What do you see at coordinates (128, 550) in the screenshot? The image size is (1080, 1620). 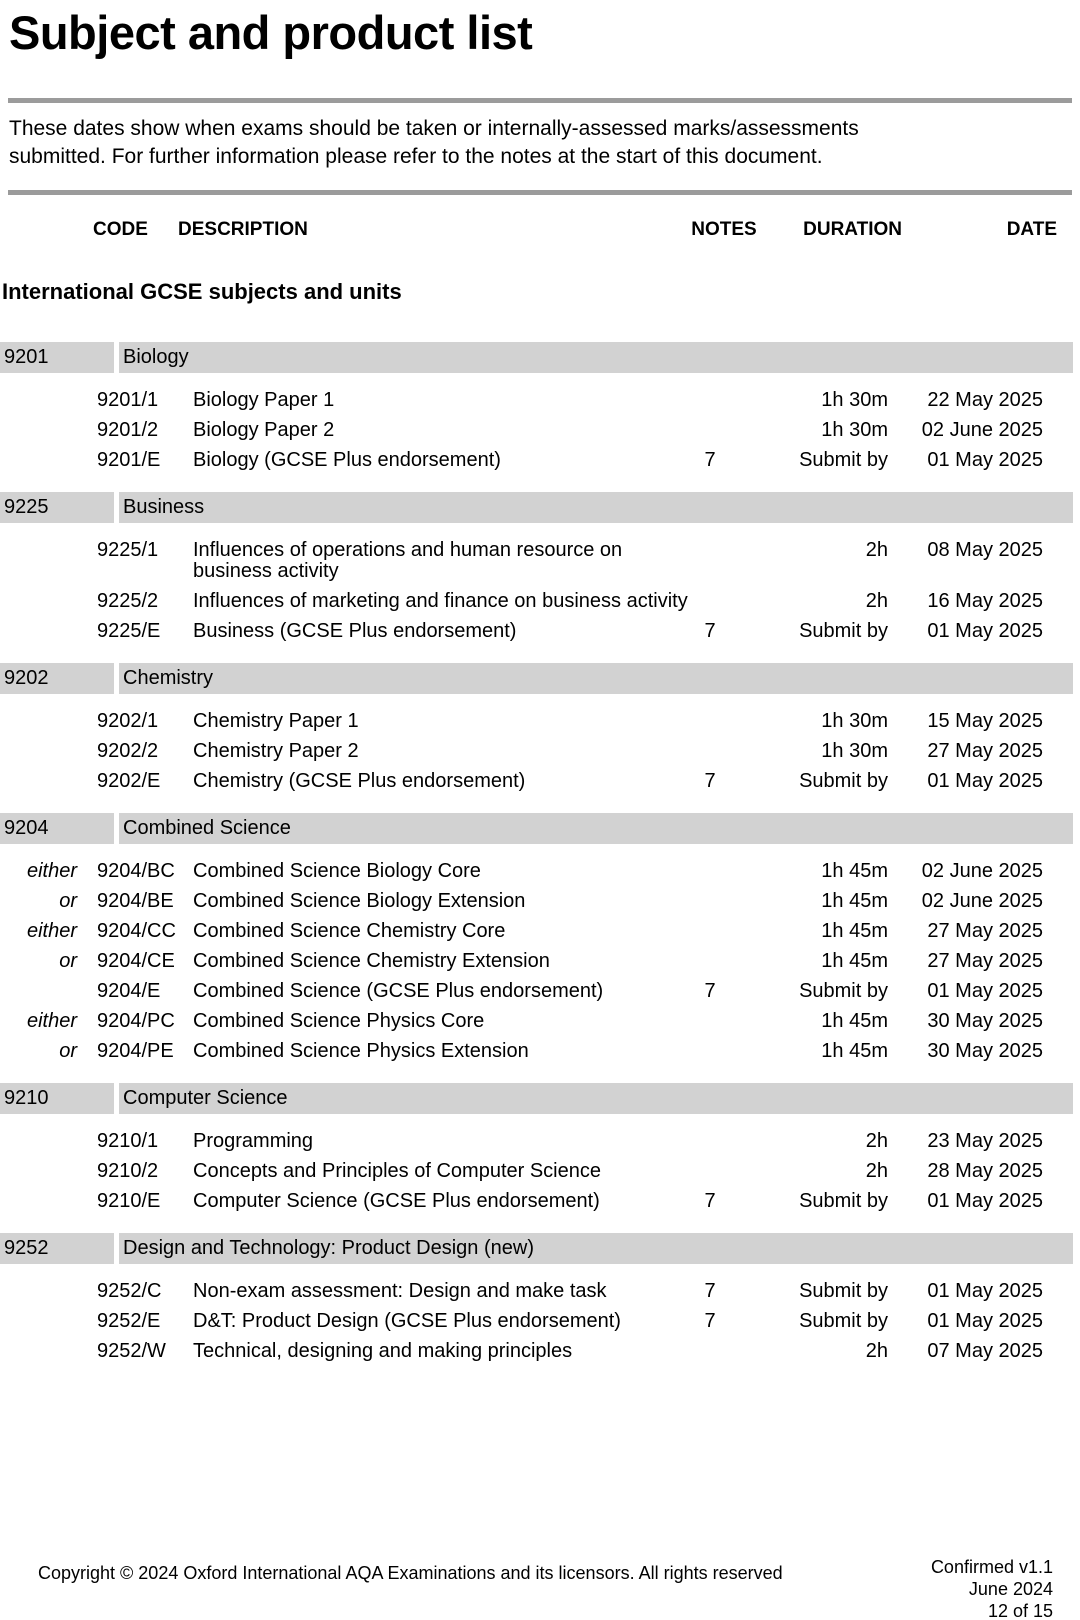 I see `unit-code: 9225/1` at bounding box center [128, 550].